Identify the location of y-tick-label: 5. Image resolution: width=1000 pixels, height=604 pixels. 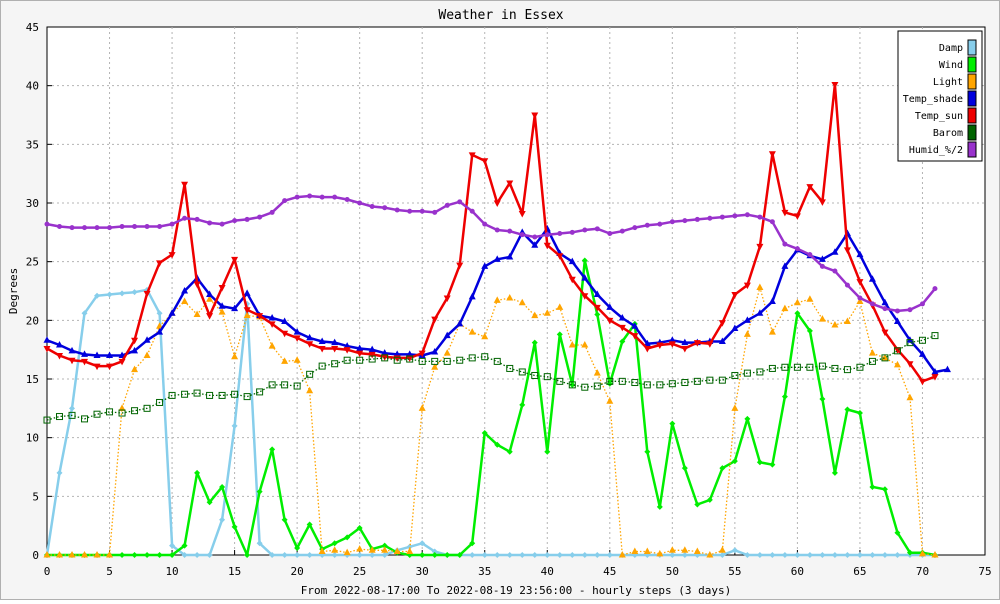
(35, 496).